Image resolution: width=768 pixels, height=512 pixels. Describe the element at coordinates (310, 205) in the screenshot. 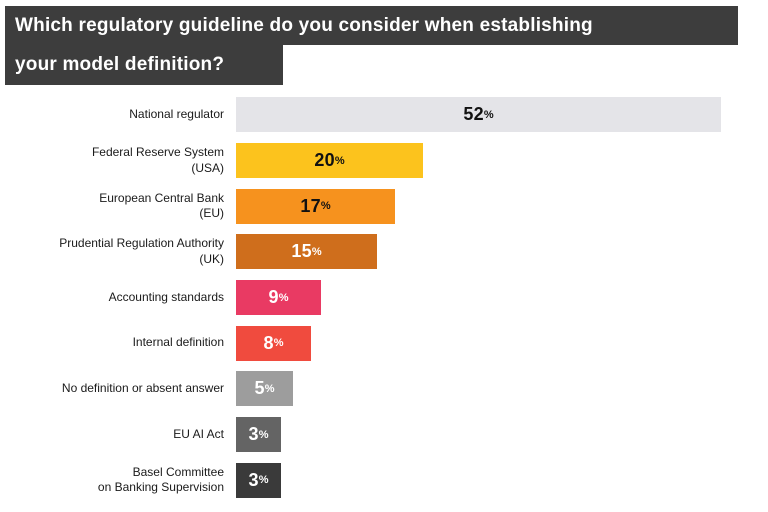

I see `bar-value: 17` at that location.